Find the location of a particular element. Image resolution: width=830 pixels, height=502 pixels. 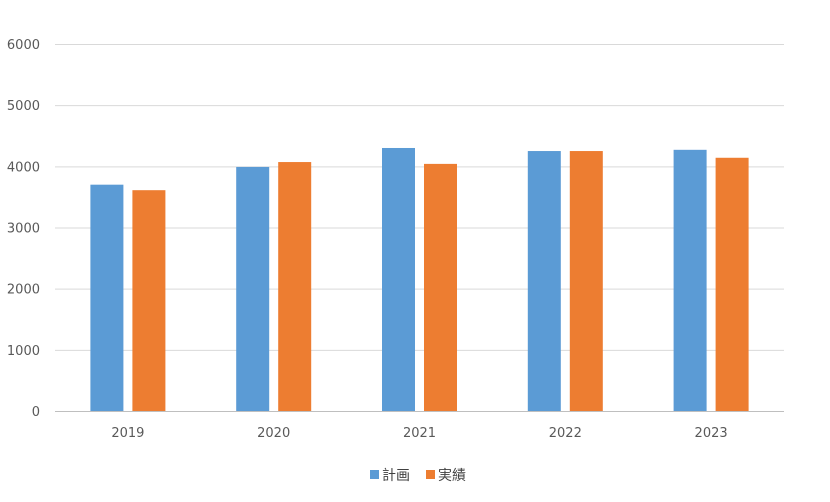

y-tick-label: 5000 is located at coordinates (23, 106).